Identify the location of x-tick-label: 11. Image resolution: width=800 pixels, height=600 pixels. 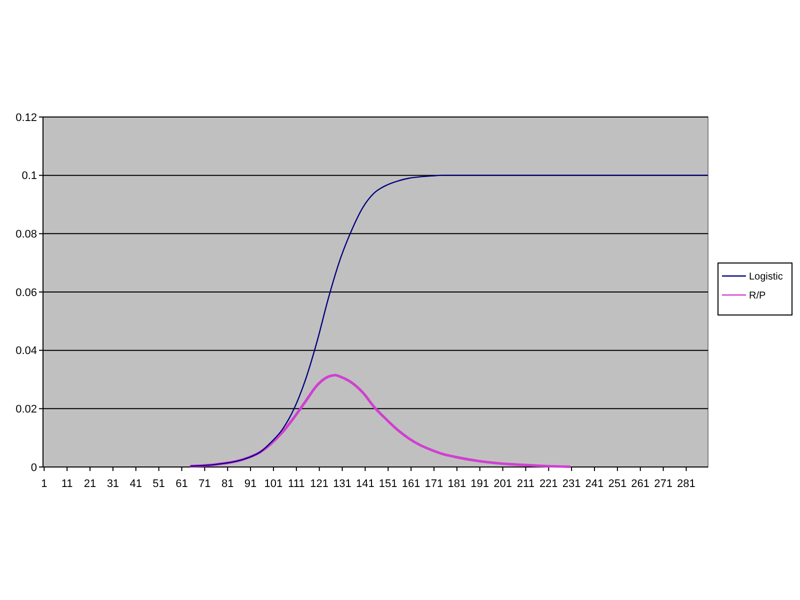
(67, 484).